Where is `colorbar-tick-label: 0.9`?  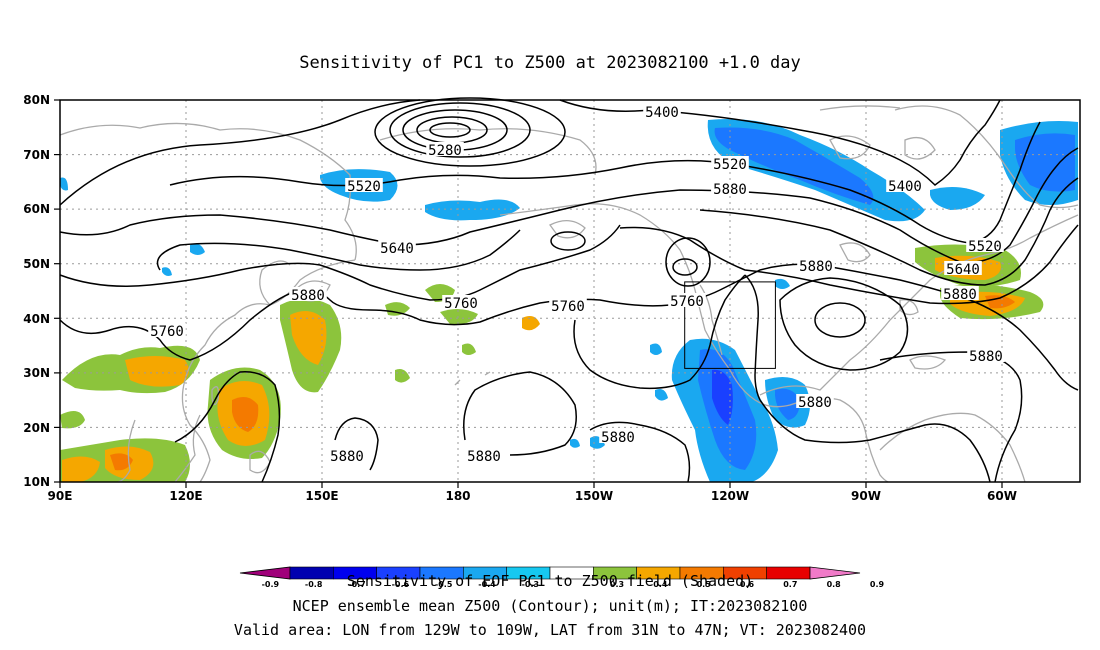 colorbar-tick-label: 0.9 is located at coordinates (877, 584).